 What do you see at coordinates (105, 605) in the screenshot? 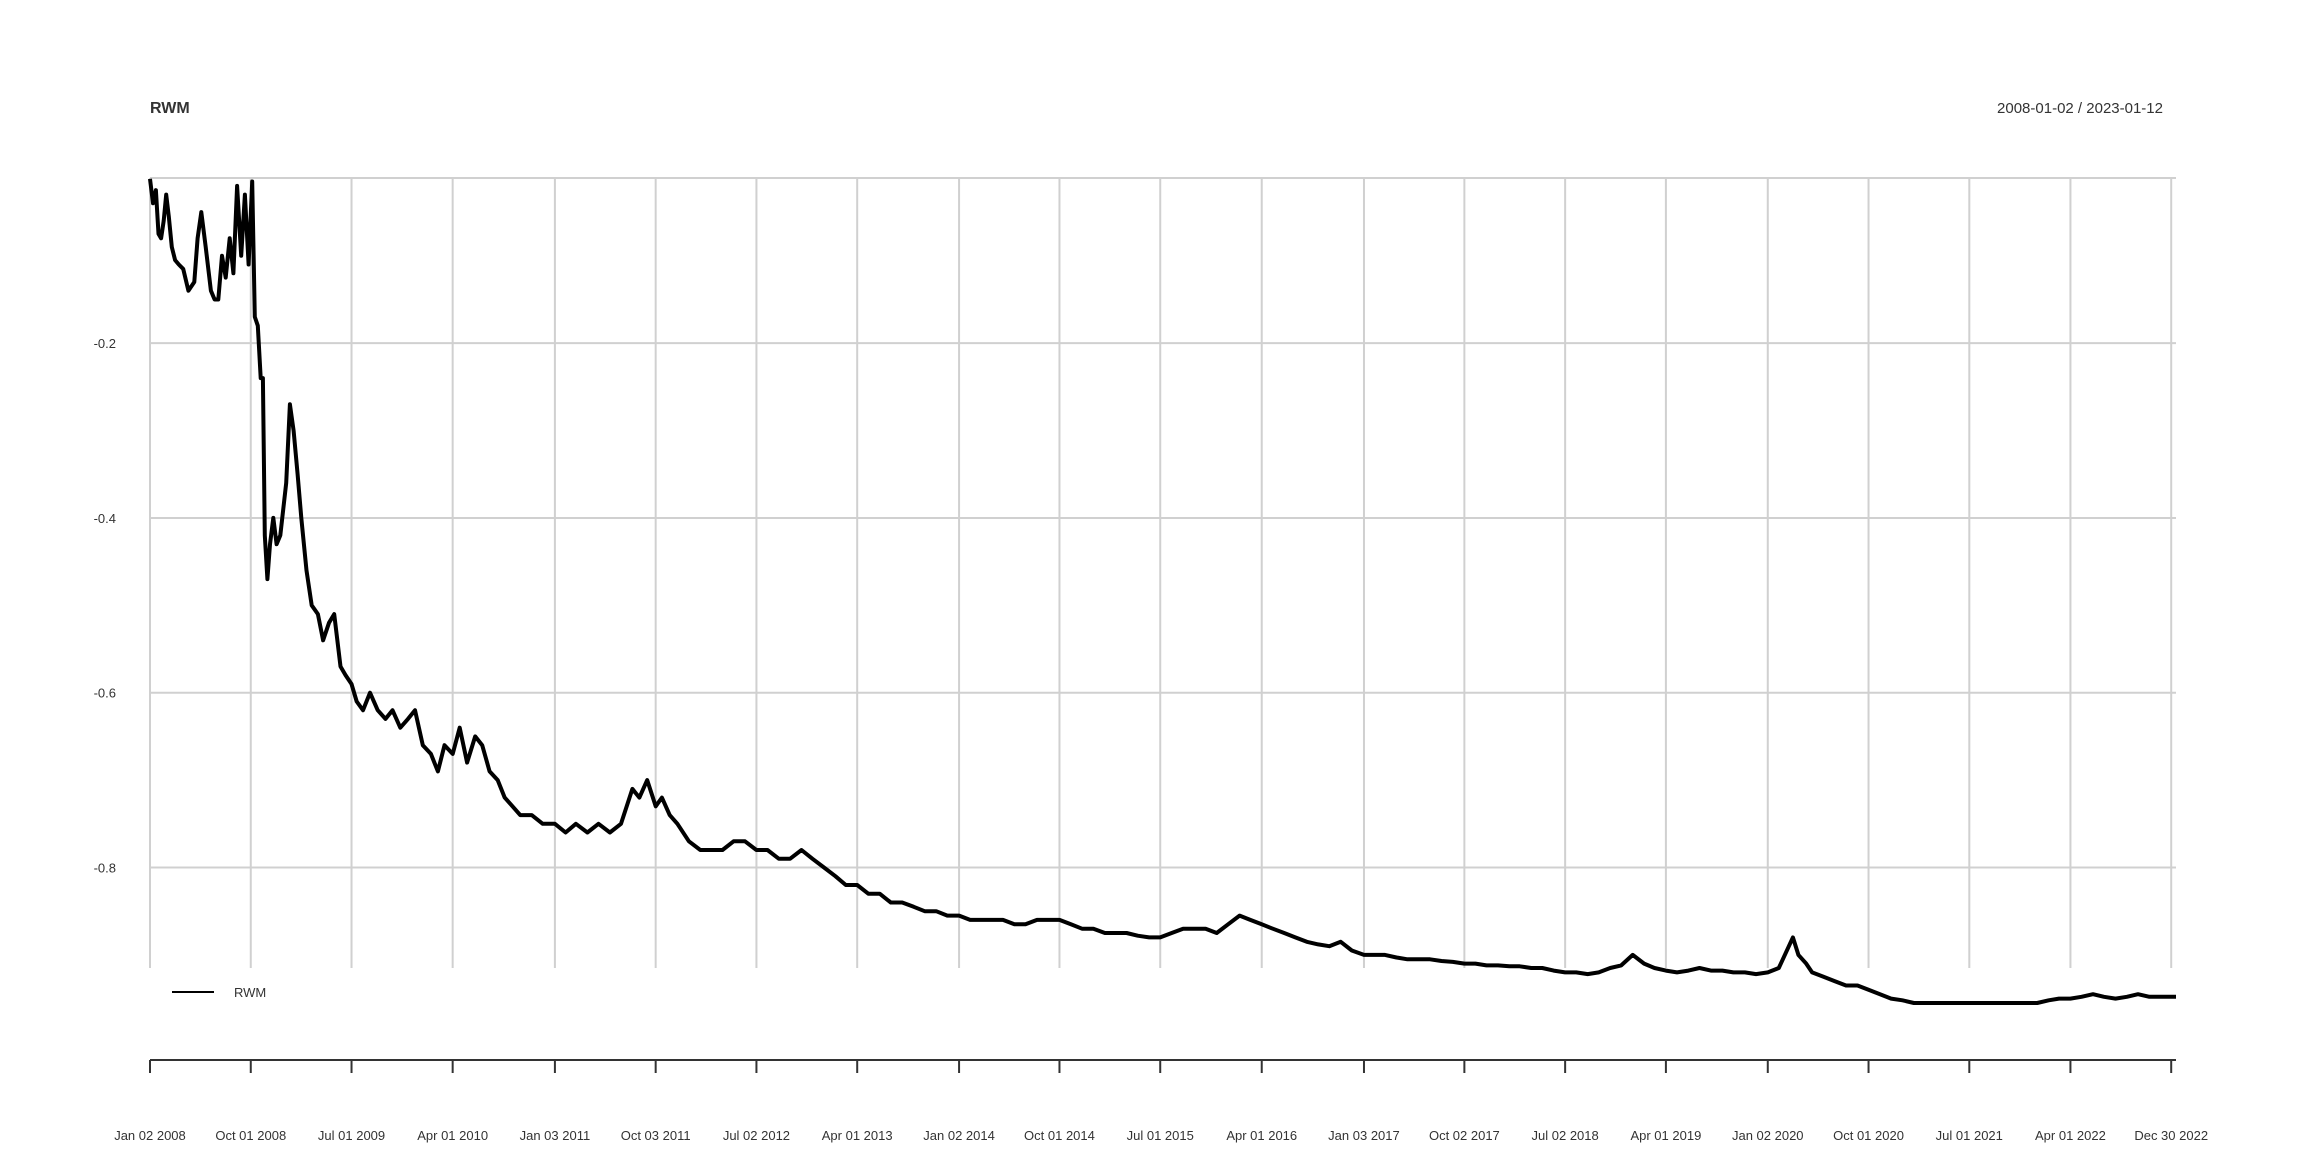
I see `y-axis-tick-labels: -0.2 -0.4 -0.6 -0.8` at bounding box center [105, 605].